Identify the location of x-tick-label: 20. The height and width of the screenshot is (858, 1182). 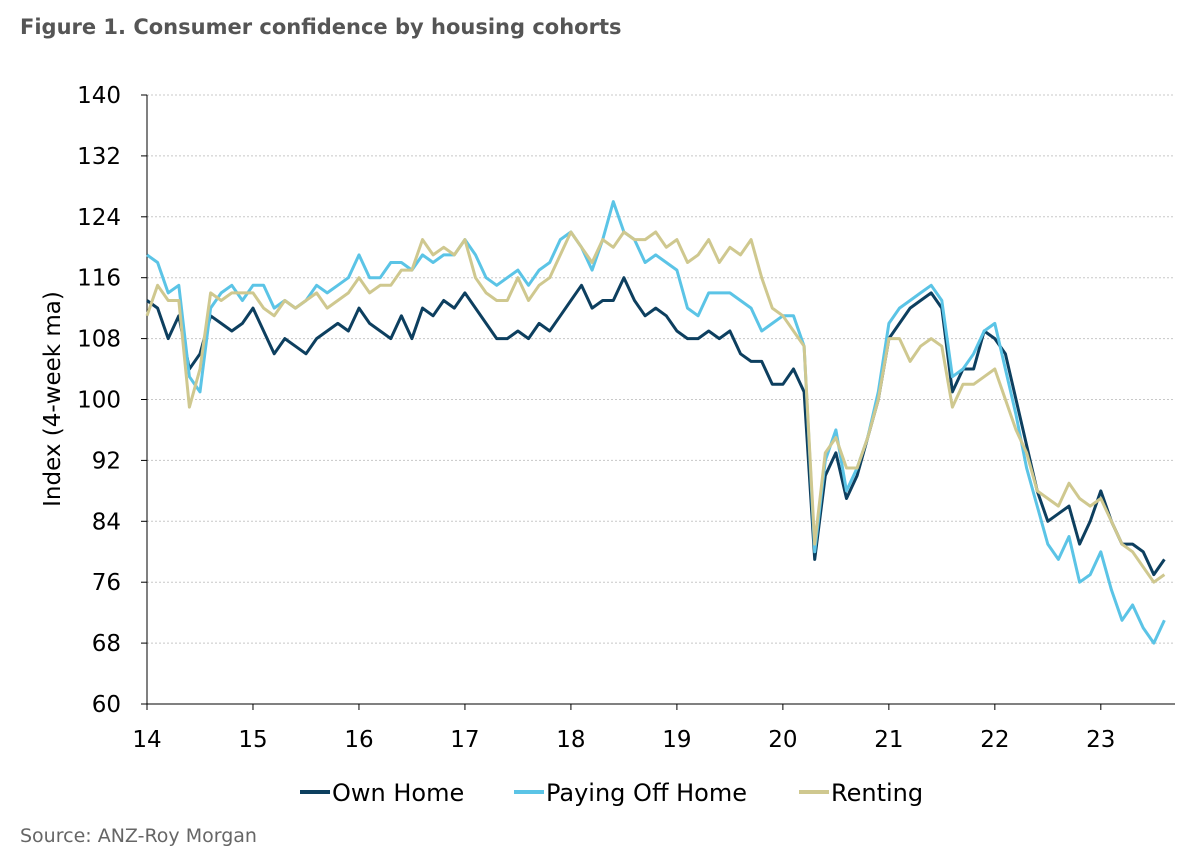
(782, 740).